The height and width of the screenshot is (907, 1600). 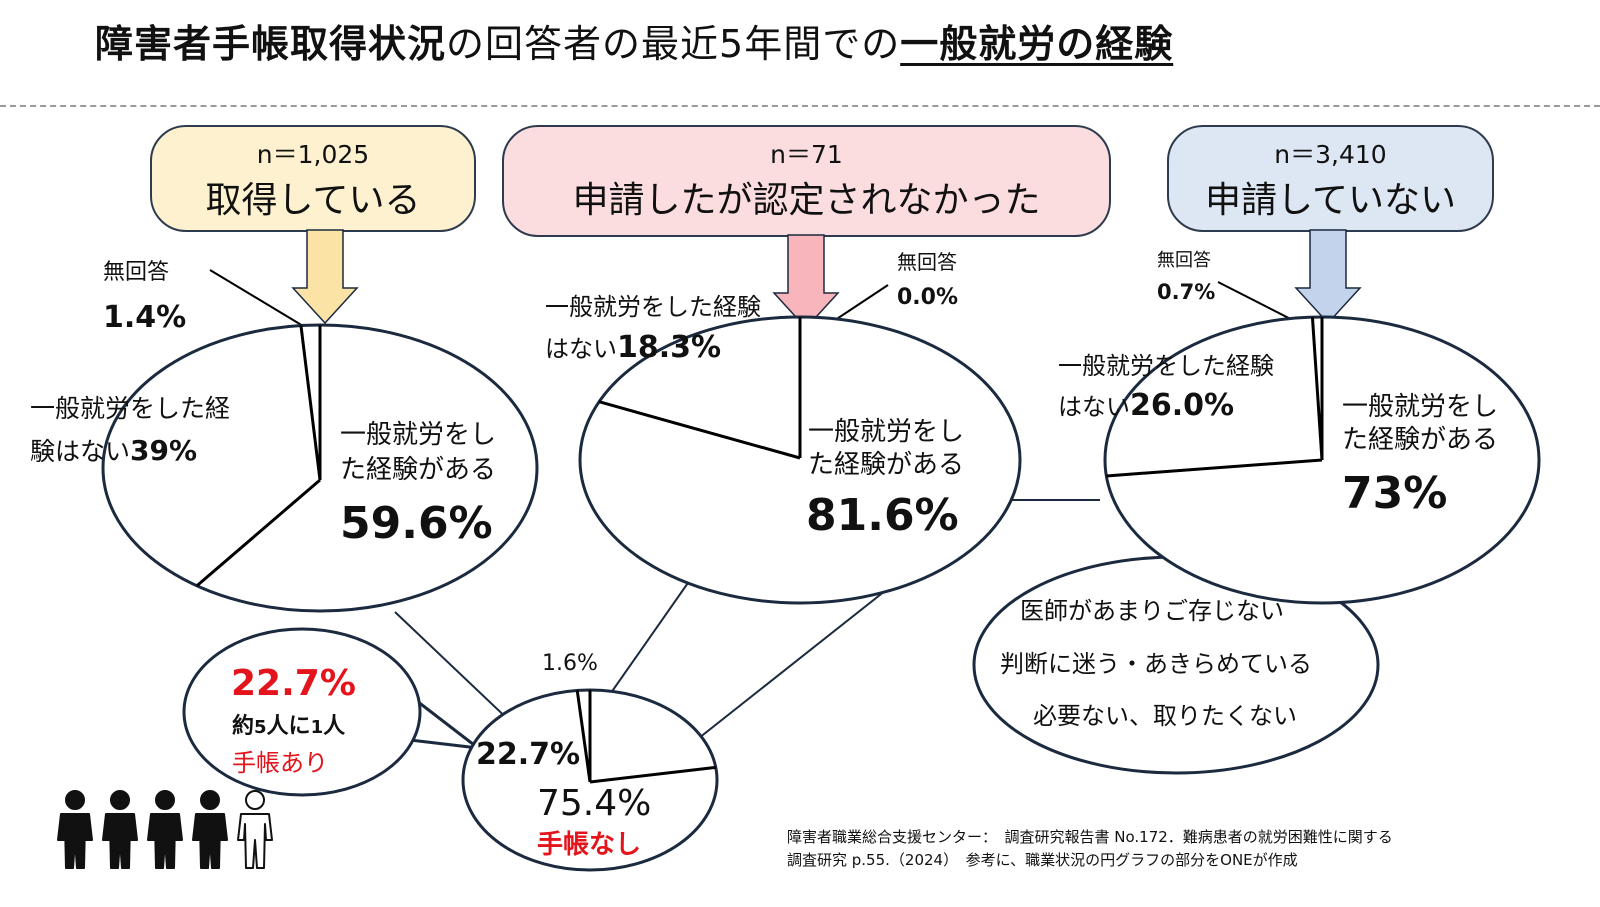 What do you see at coordinates (120, 841) in the screenshot?
I see `person-icon-2-body` at bounding box center [120, 841].